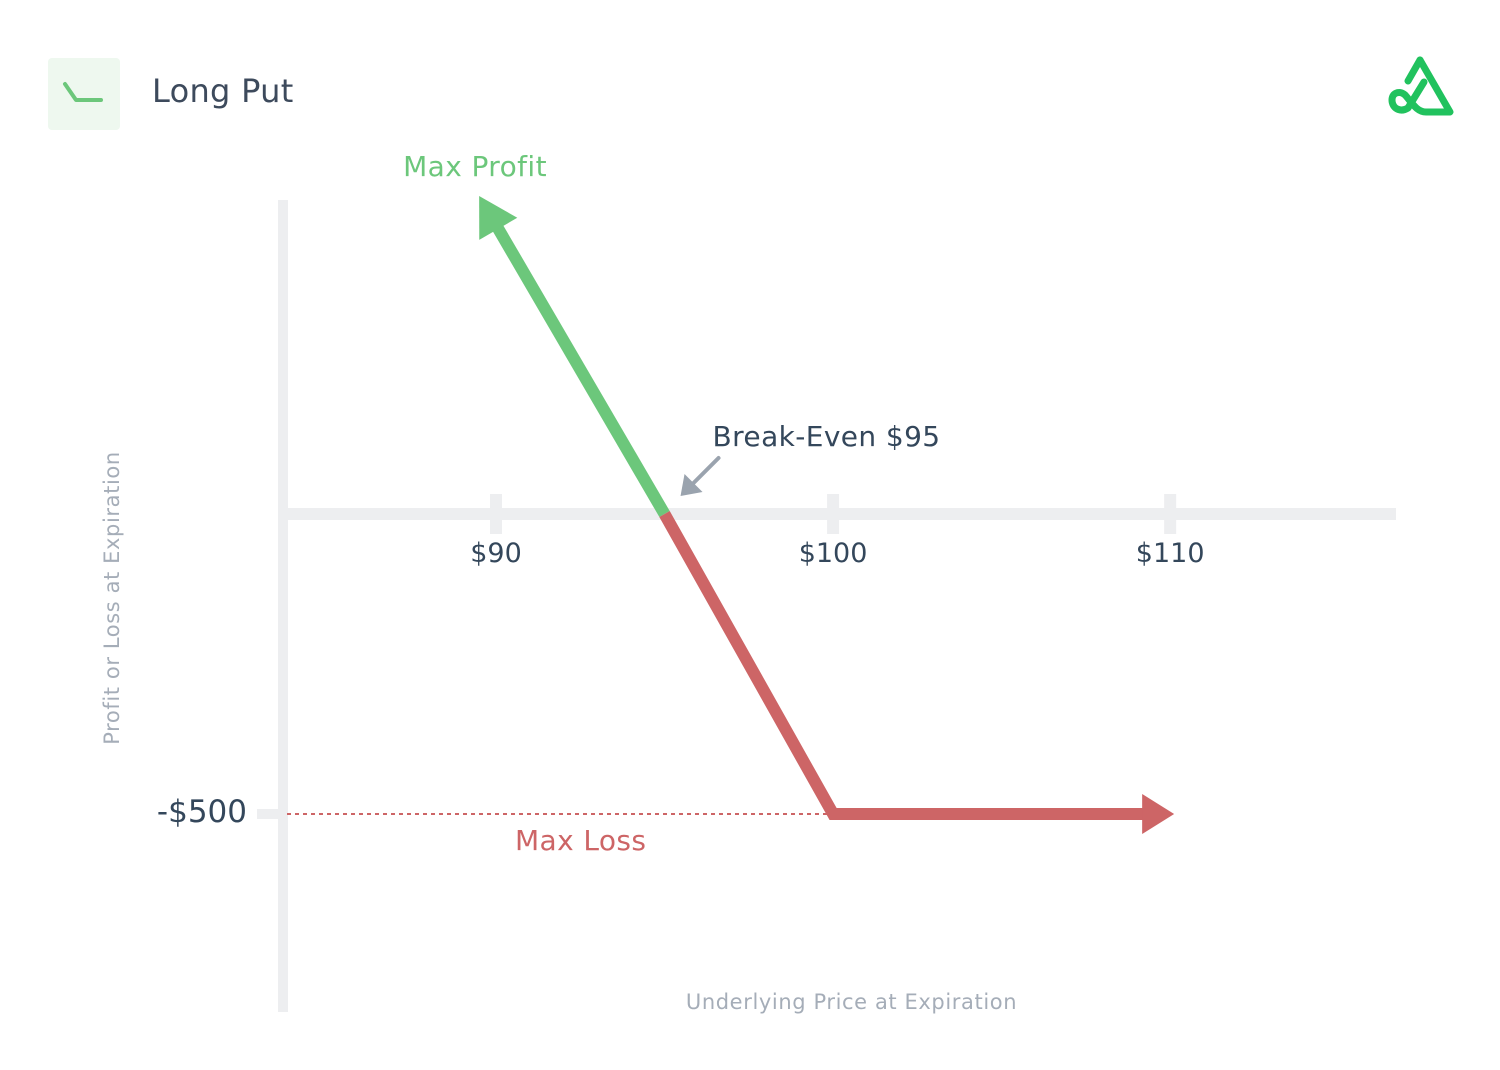 Image resolution: width=1500 pixels, height=1070 pixels. What do you see at coordinates (903, 665) in the screenshot?
I see `loss-line` at bounding box center [903, 665].